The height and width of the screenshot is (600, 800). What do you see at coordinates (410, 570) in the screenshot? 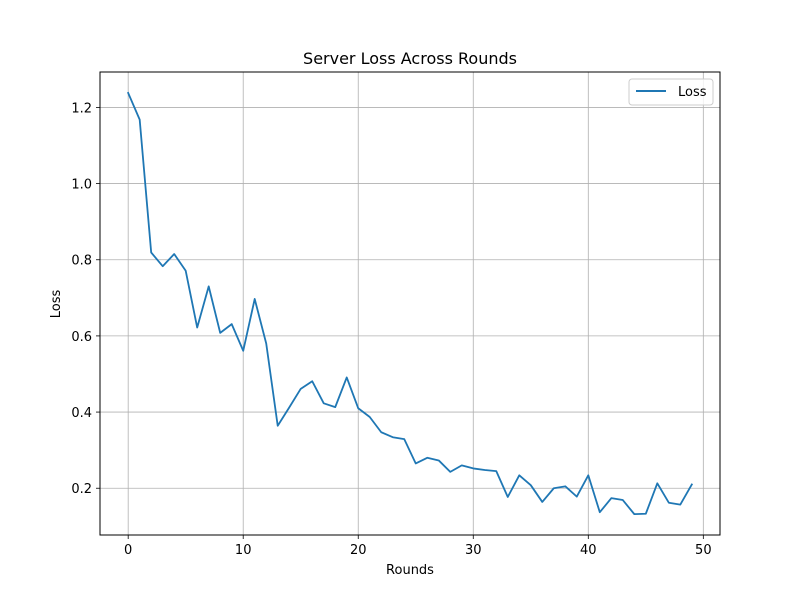
I see `x-axis-label: Rounds` at bounding box center [410, 570].